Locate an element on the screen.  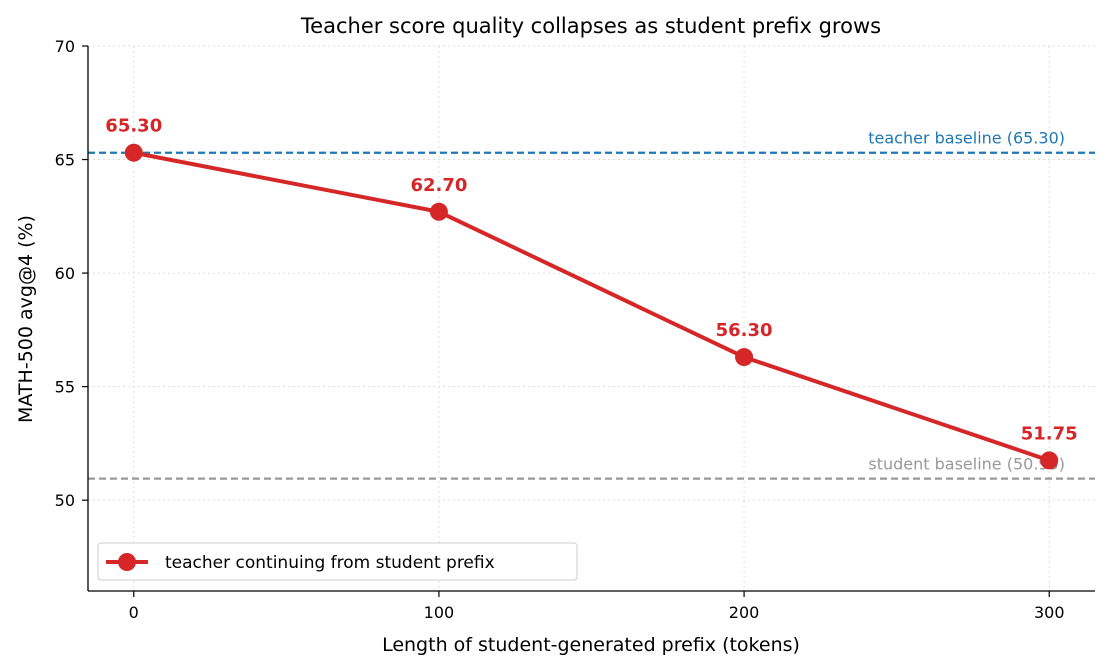
x-tick-label: 300 is located at coordinates (1049, 612).